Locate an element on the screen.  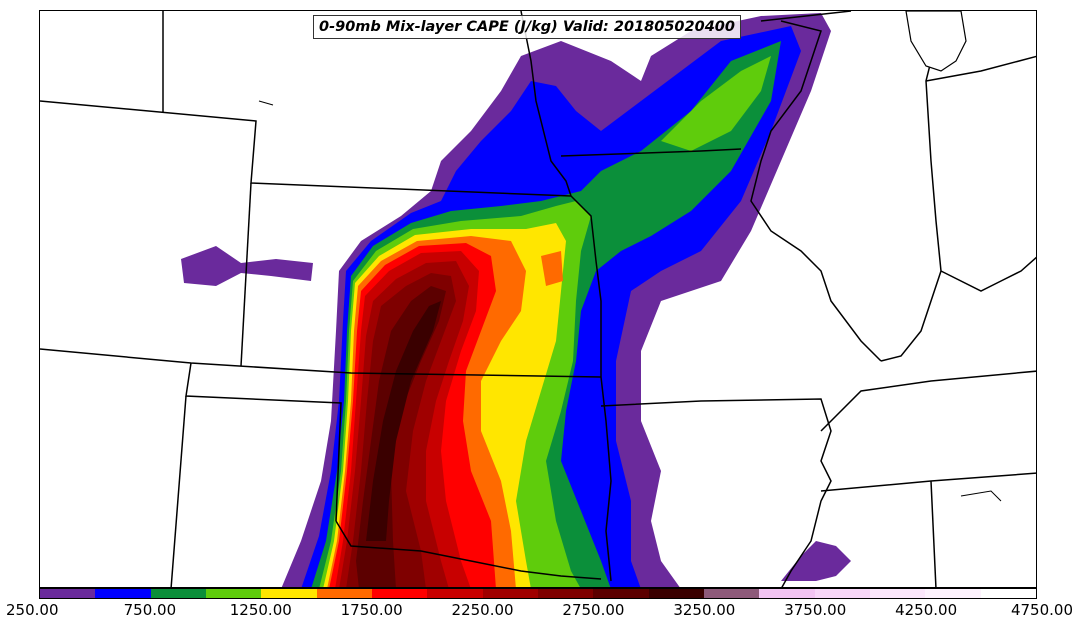
colorbar-tick-label: 2750.00 is located at coordinates (593, 610).